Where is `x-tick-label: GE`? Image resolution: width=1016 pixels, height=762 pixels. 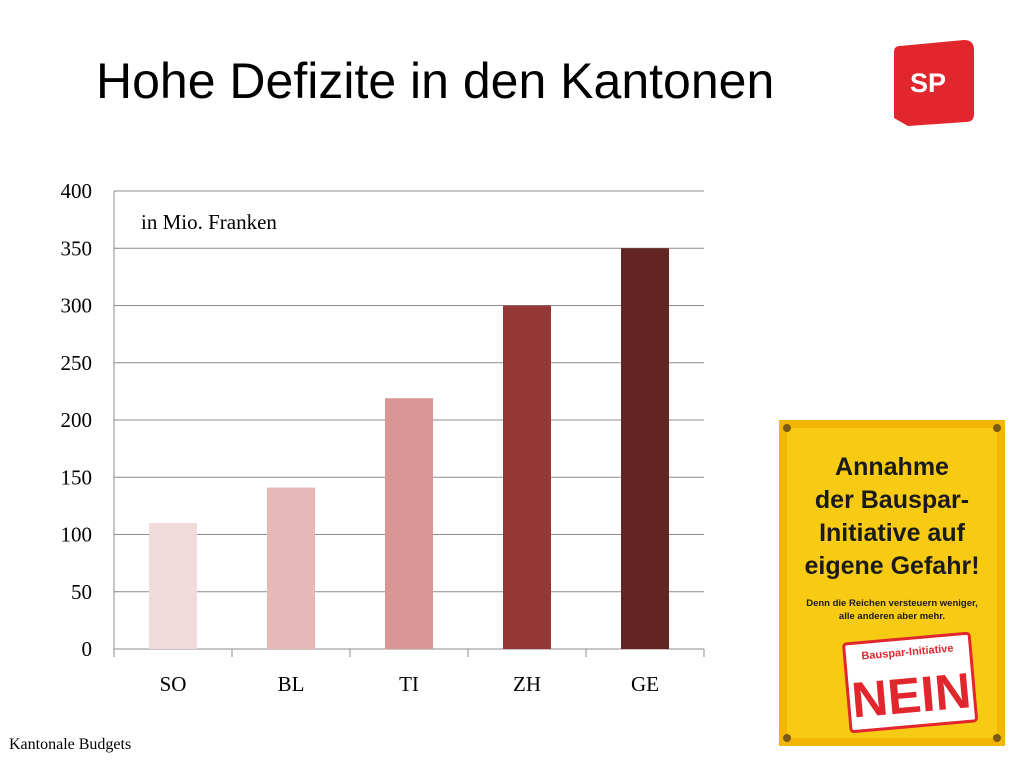 x-tick-label: GE is located at coordinates (645, 684).